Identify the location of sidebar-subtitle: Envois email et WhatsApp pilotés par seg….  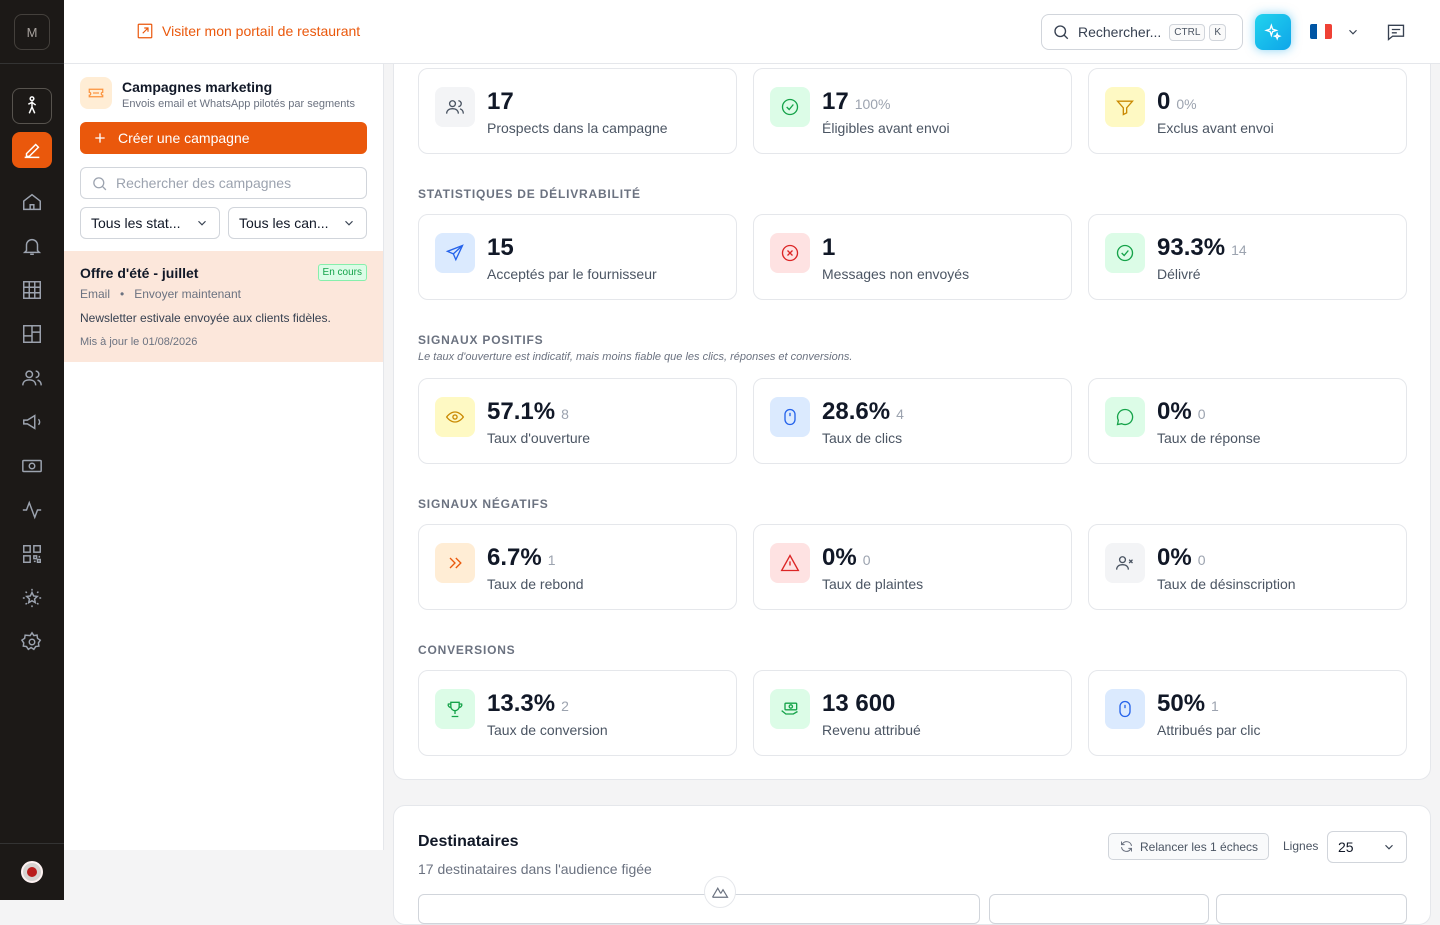
(238, 104).